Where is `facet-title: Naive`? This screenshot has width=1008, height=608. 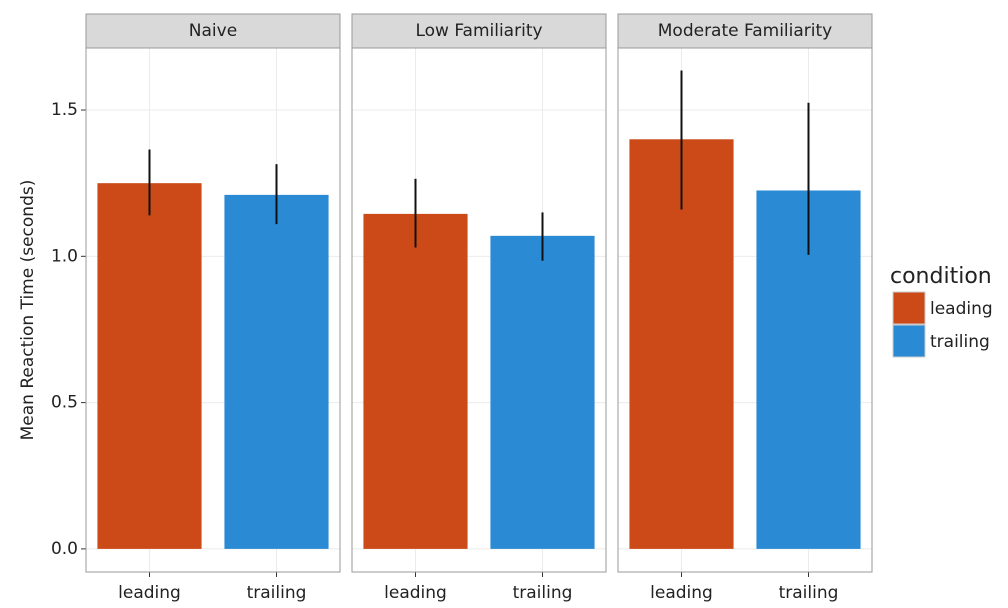 facet-title: Naive is located at coordinates (213, 31).